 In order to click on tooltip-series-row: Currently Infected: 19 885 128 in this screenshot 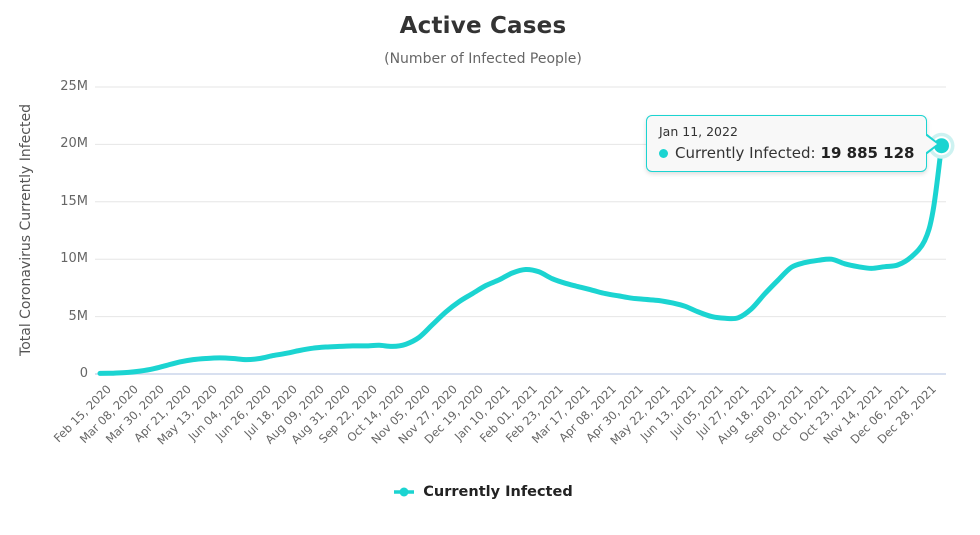, I will do `click(786, 153)`.